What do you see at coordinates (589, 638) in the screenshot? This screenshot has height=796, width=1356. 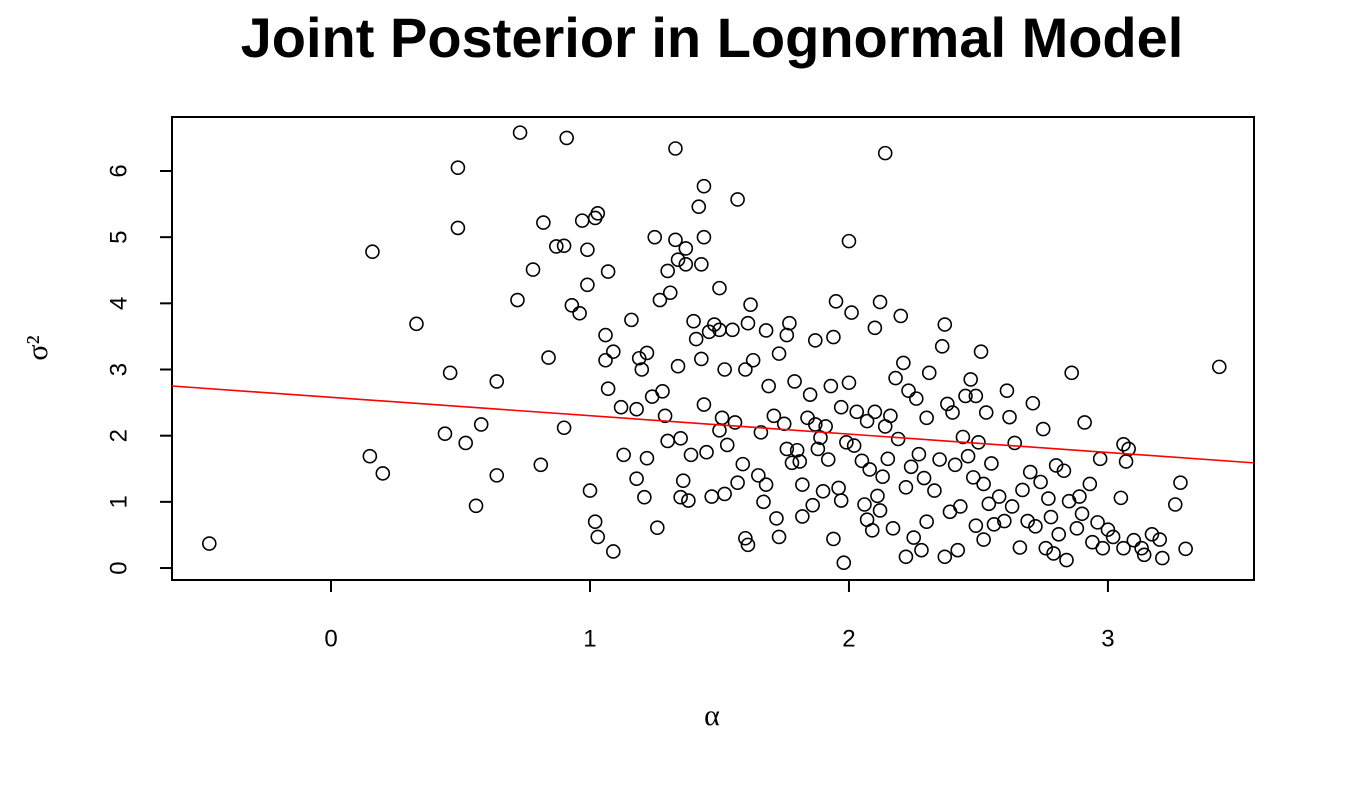 I see `x-tick-label: 1` at bounding box center [589, 638].